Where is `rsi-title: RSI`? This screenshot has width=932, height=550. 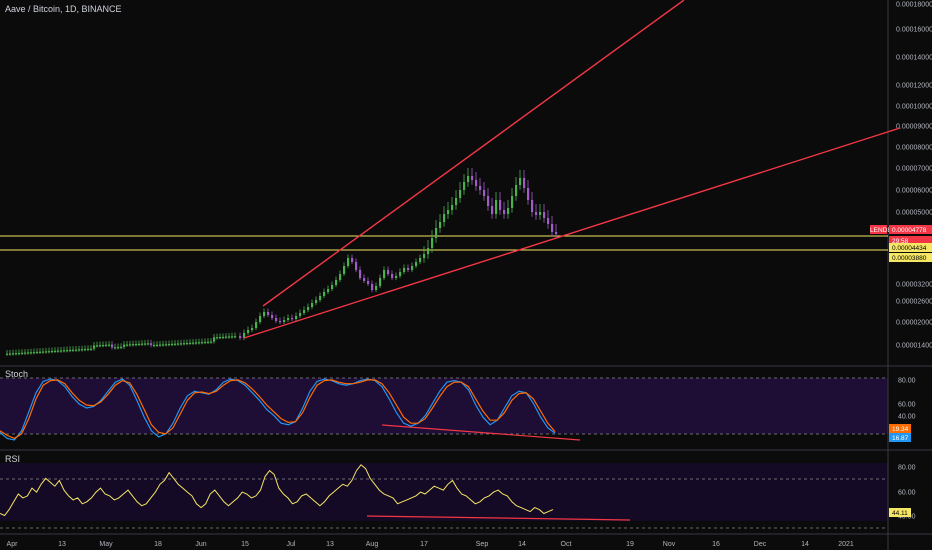
rsi-title: RSI is located at coordinates (12, 459).